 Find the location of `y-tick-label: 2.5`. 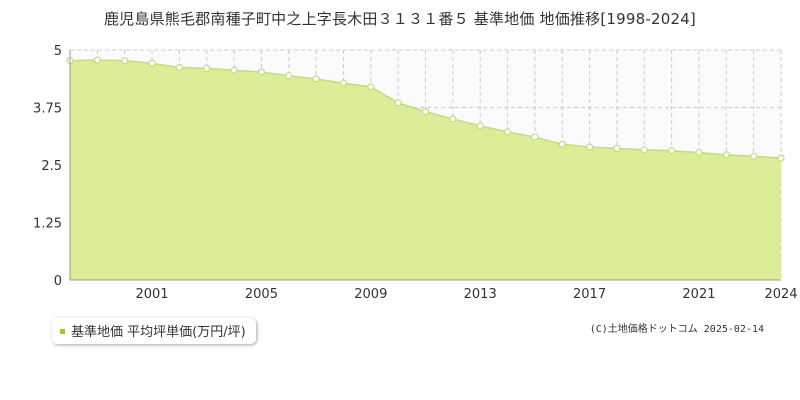

y-tick-label: 2.5 is located at coordinates (51, 166).